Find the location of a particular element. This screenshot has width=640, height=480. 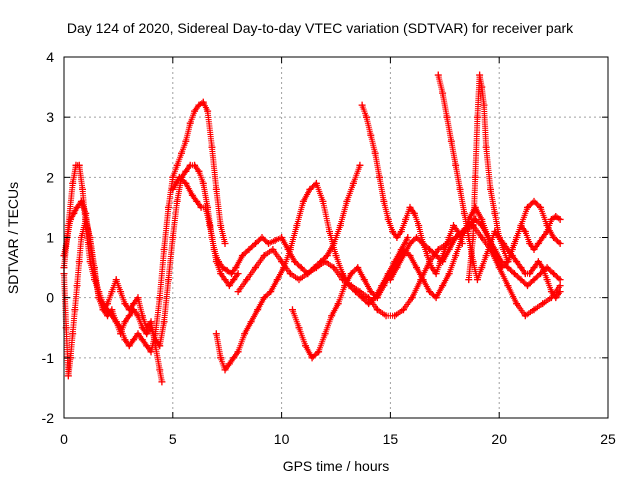

x-tick-label: 5 is located at coordinates (173, 439).